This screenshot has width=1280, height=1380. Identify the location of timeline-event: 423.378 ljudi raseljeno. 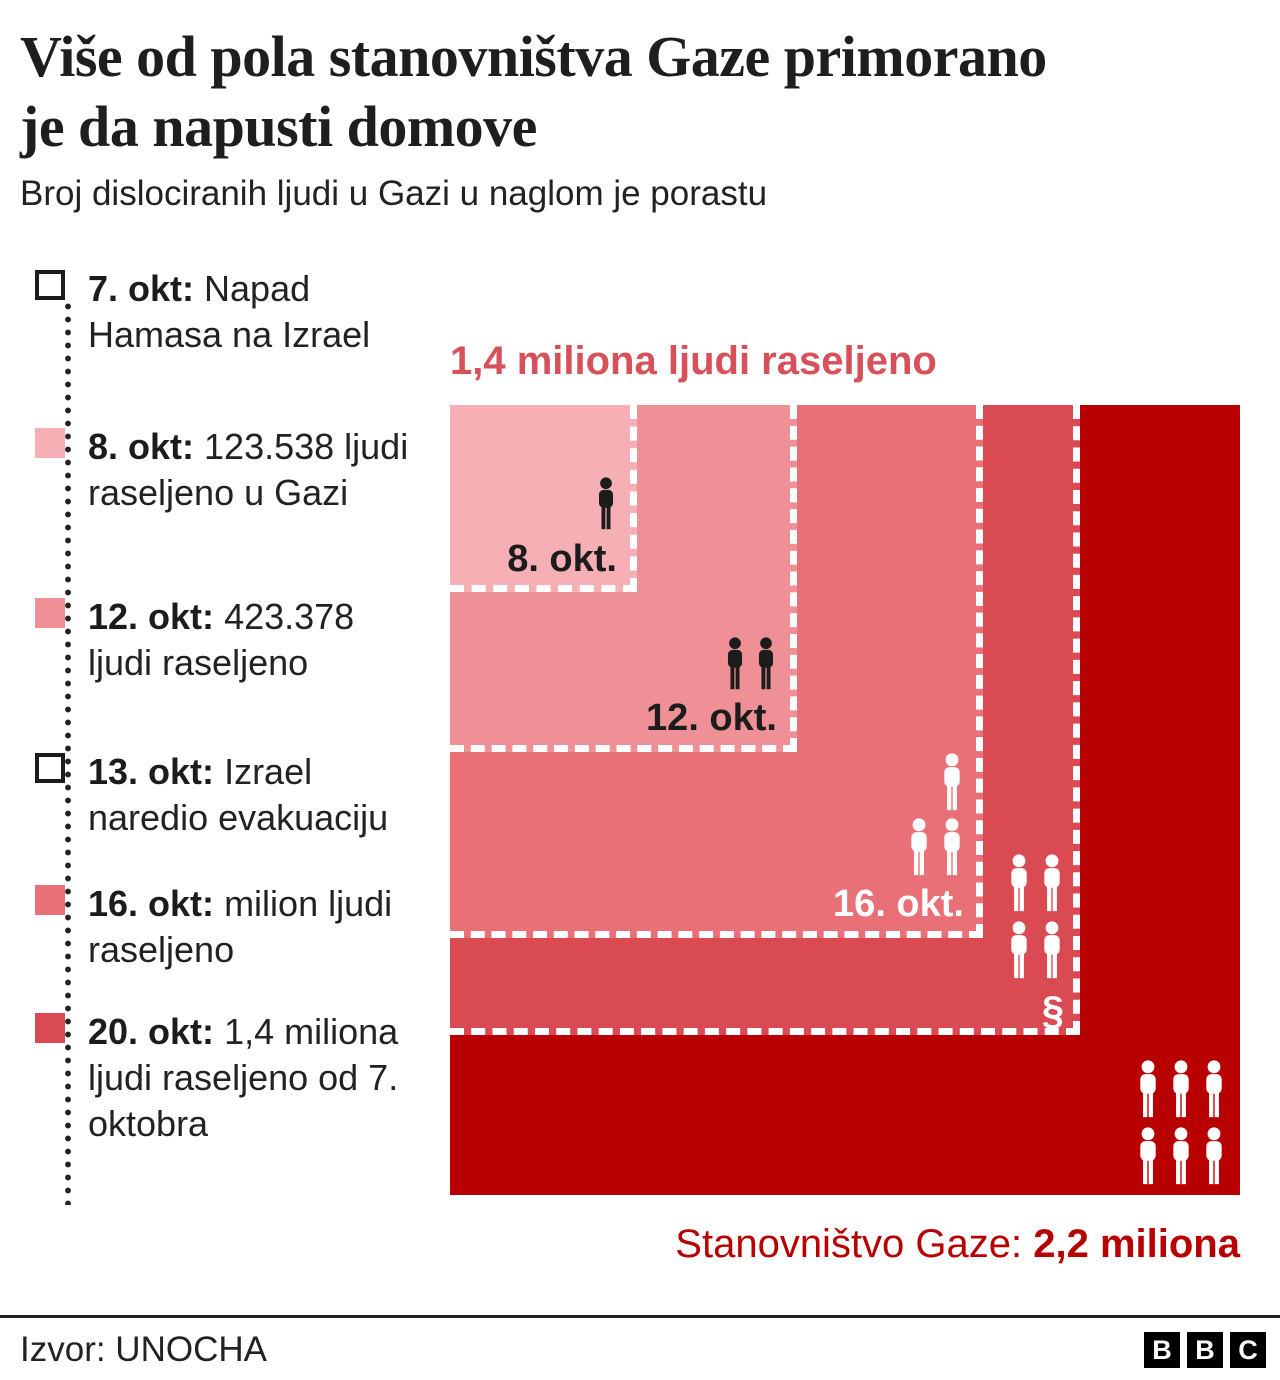
(221, 639).